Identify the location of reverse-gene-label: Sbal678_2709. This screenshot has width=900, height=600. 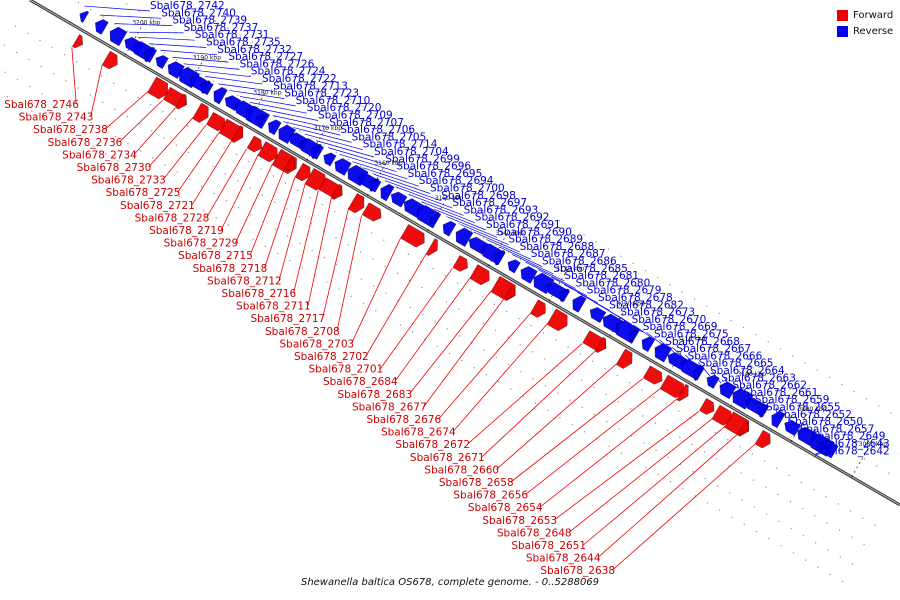
(355, 116).